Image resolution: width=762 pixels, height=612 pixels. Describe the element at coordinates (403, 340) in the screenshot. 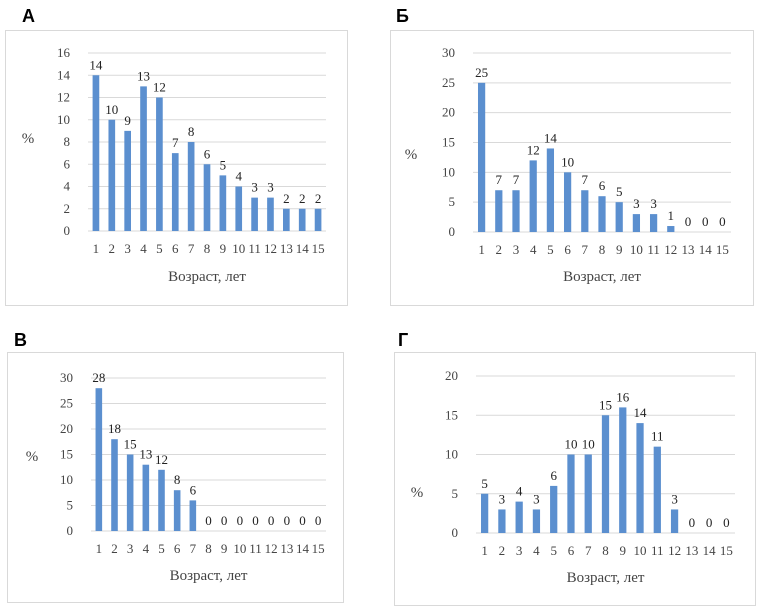

I see `panel-label-g: Г` at that location.